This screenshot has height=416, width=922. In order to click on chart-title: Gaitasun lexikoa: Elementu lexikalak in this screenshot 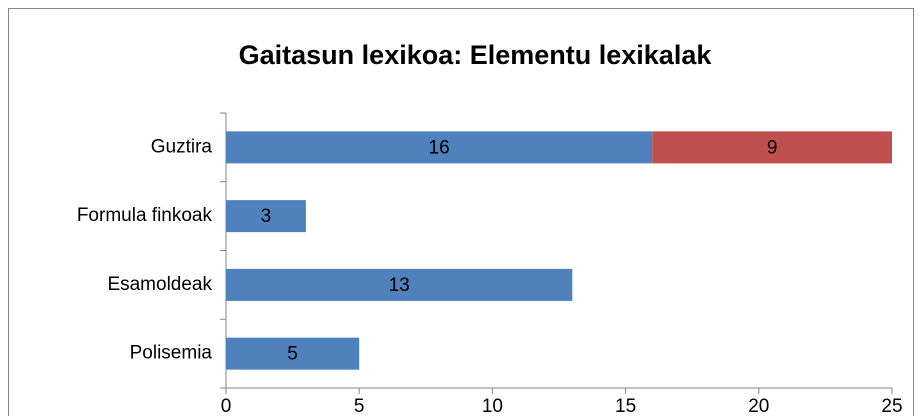, I will do `click(476, 55)`.